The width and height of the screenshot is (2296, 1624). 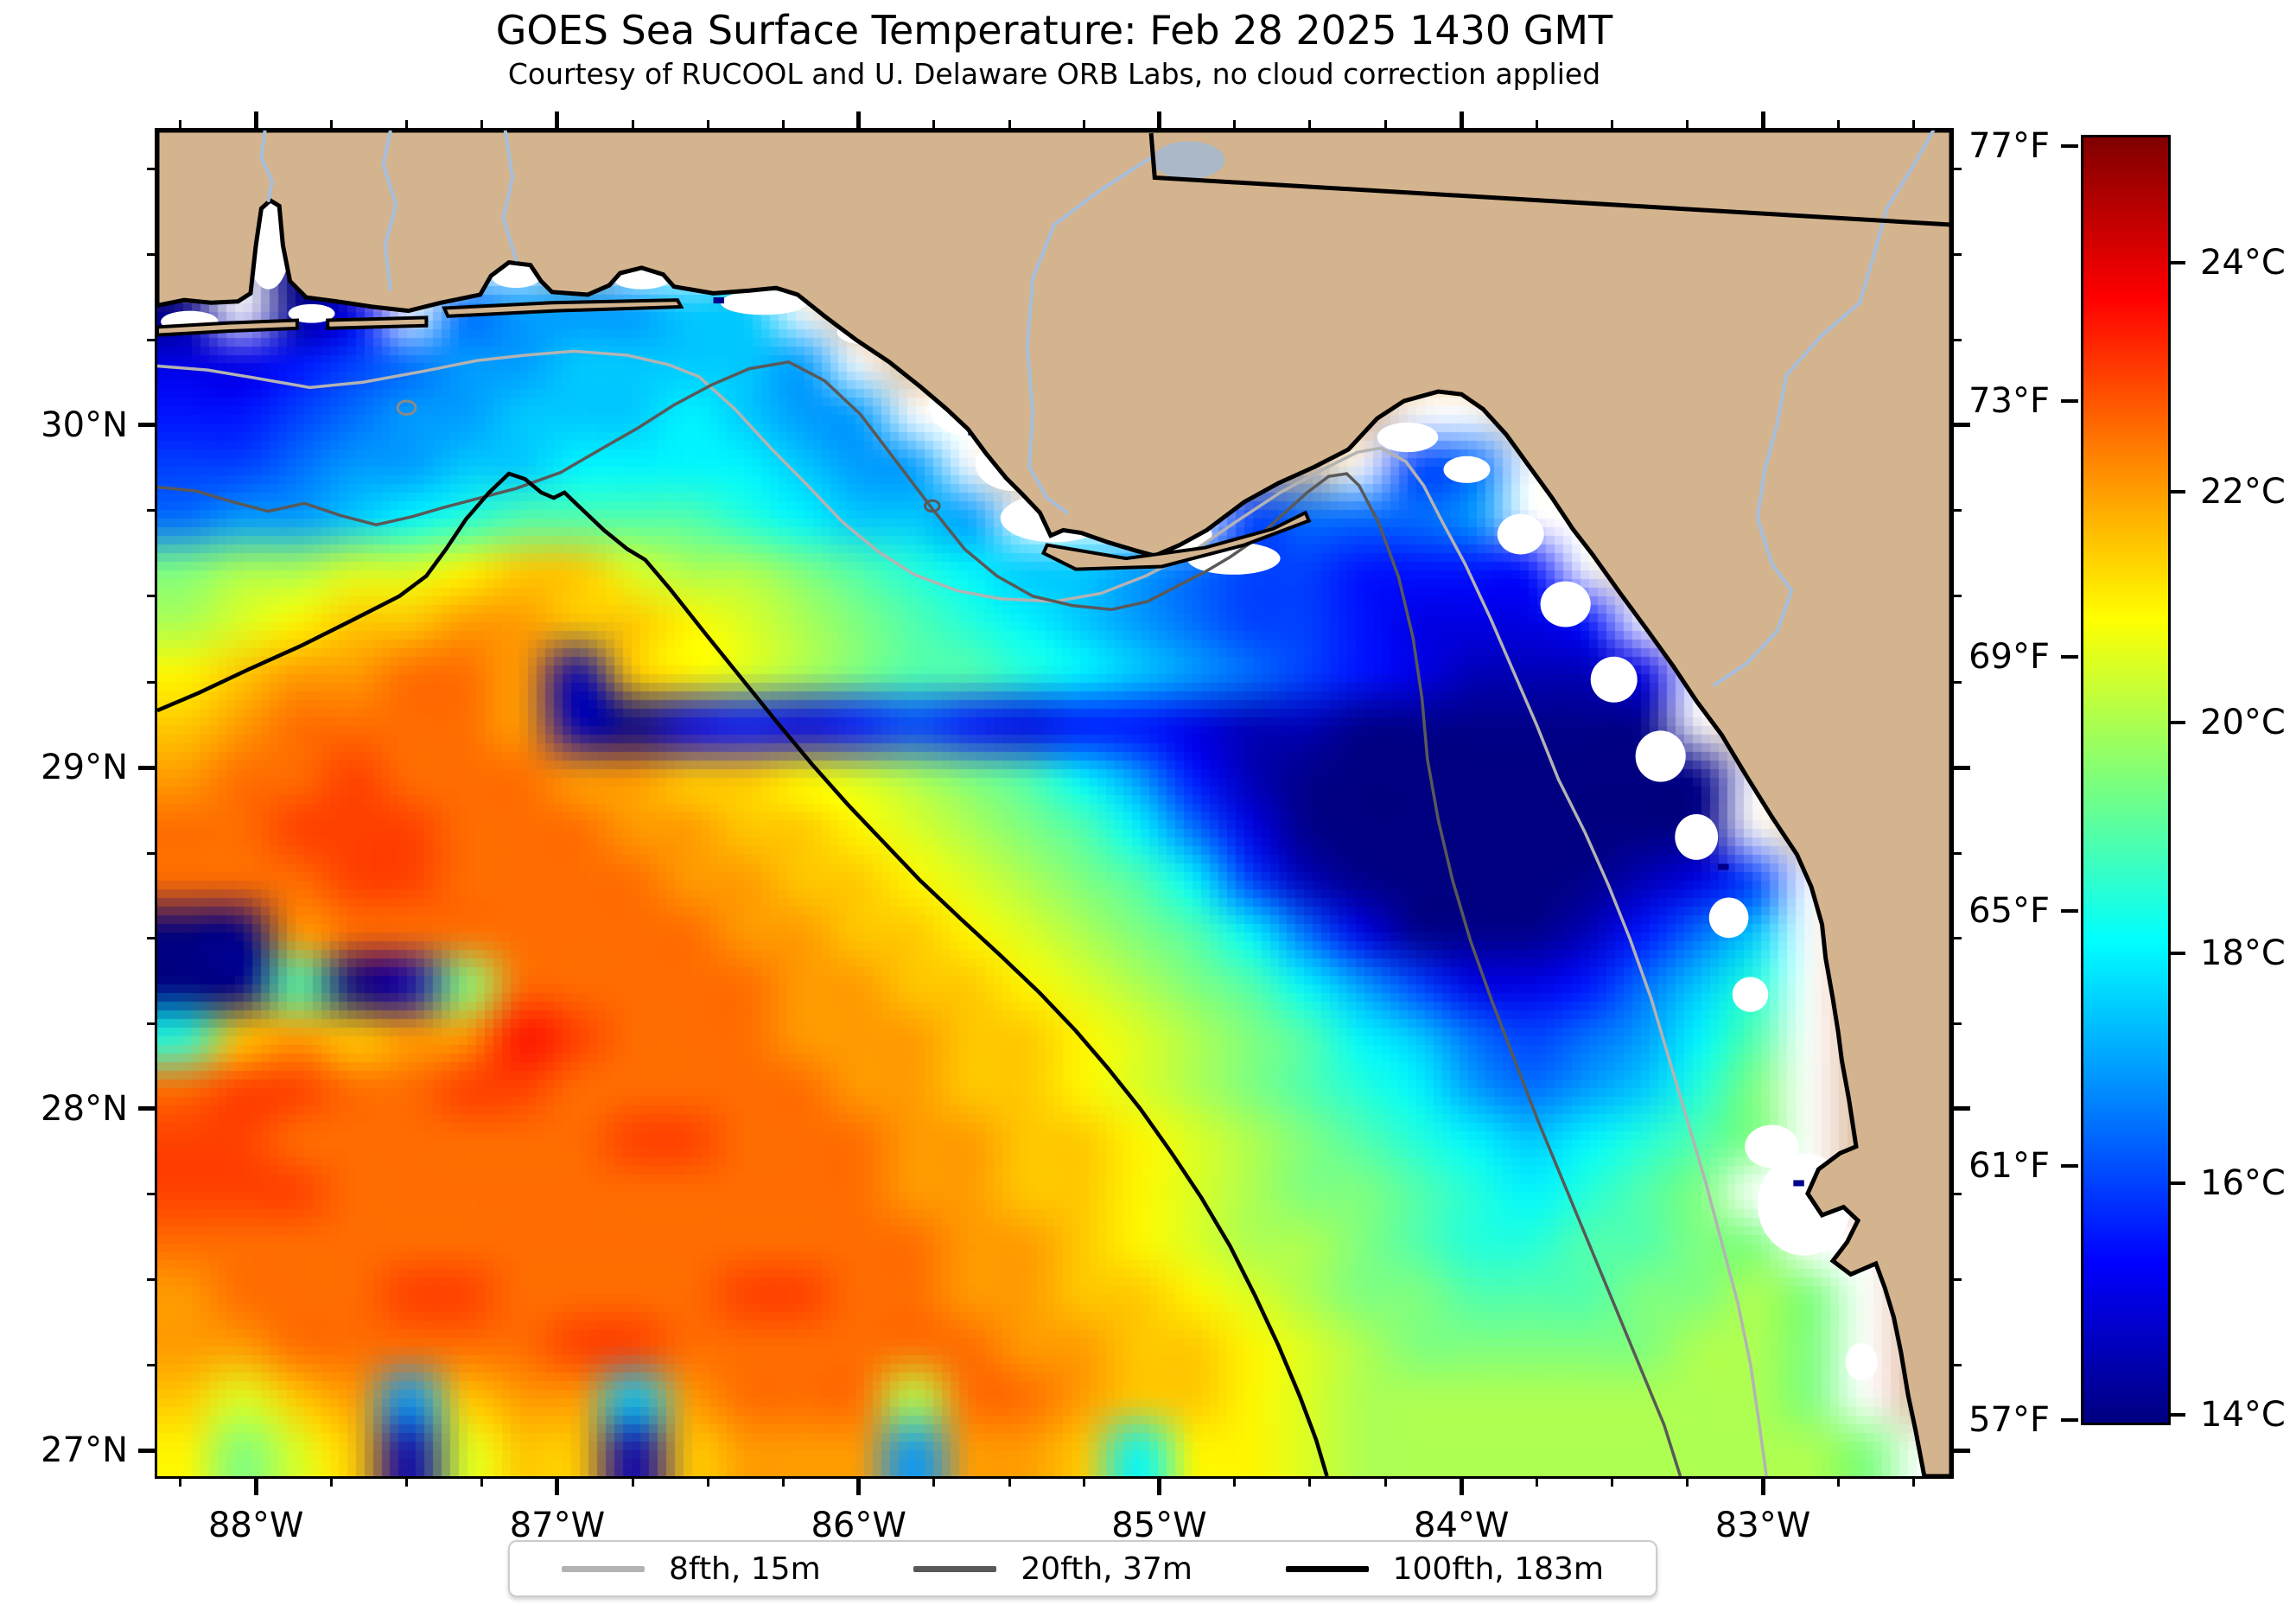 I want to click on axis-tick-label: 30°N, so click(x=84, y=424).